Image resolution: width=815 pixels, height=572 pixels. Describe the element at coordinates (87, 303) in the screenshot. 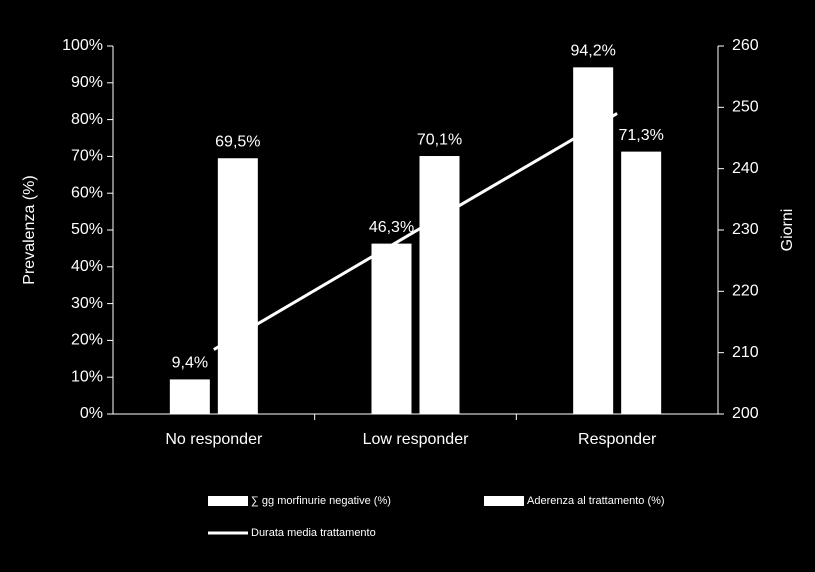

I see `y-tick-label: 30%` at that location.